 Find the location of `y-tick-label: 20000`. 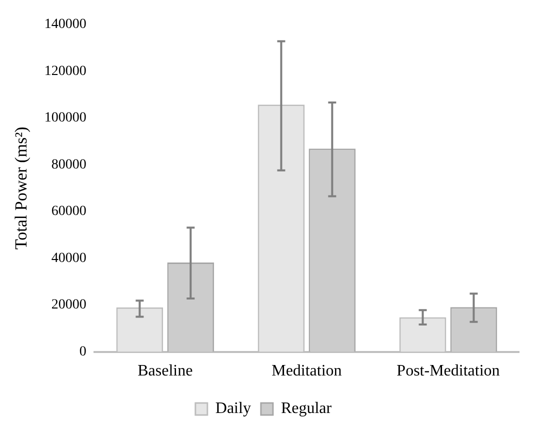

y-tick-label: 20000 is located at coordinates (68, 305).